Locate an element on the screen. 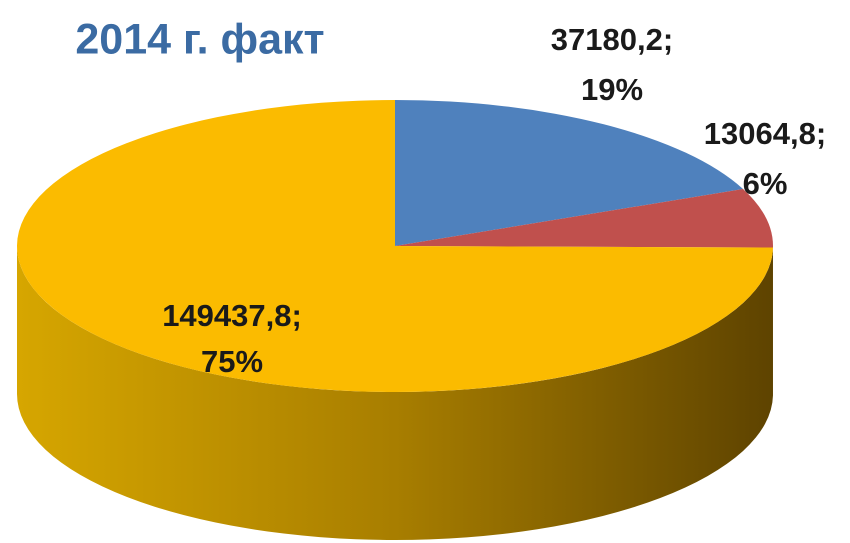  percentage-label: 75% is located at coordinates (232, 361).